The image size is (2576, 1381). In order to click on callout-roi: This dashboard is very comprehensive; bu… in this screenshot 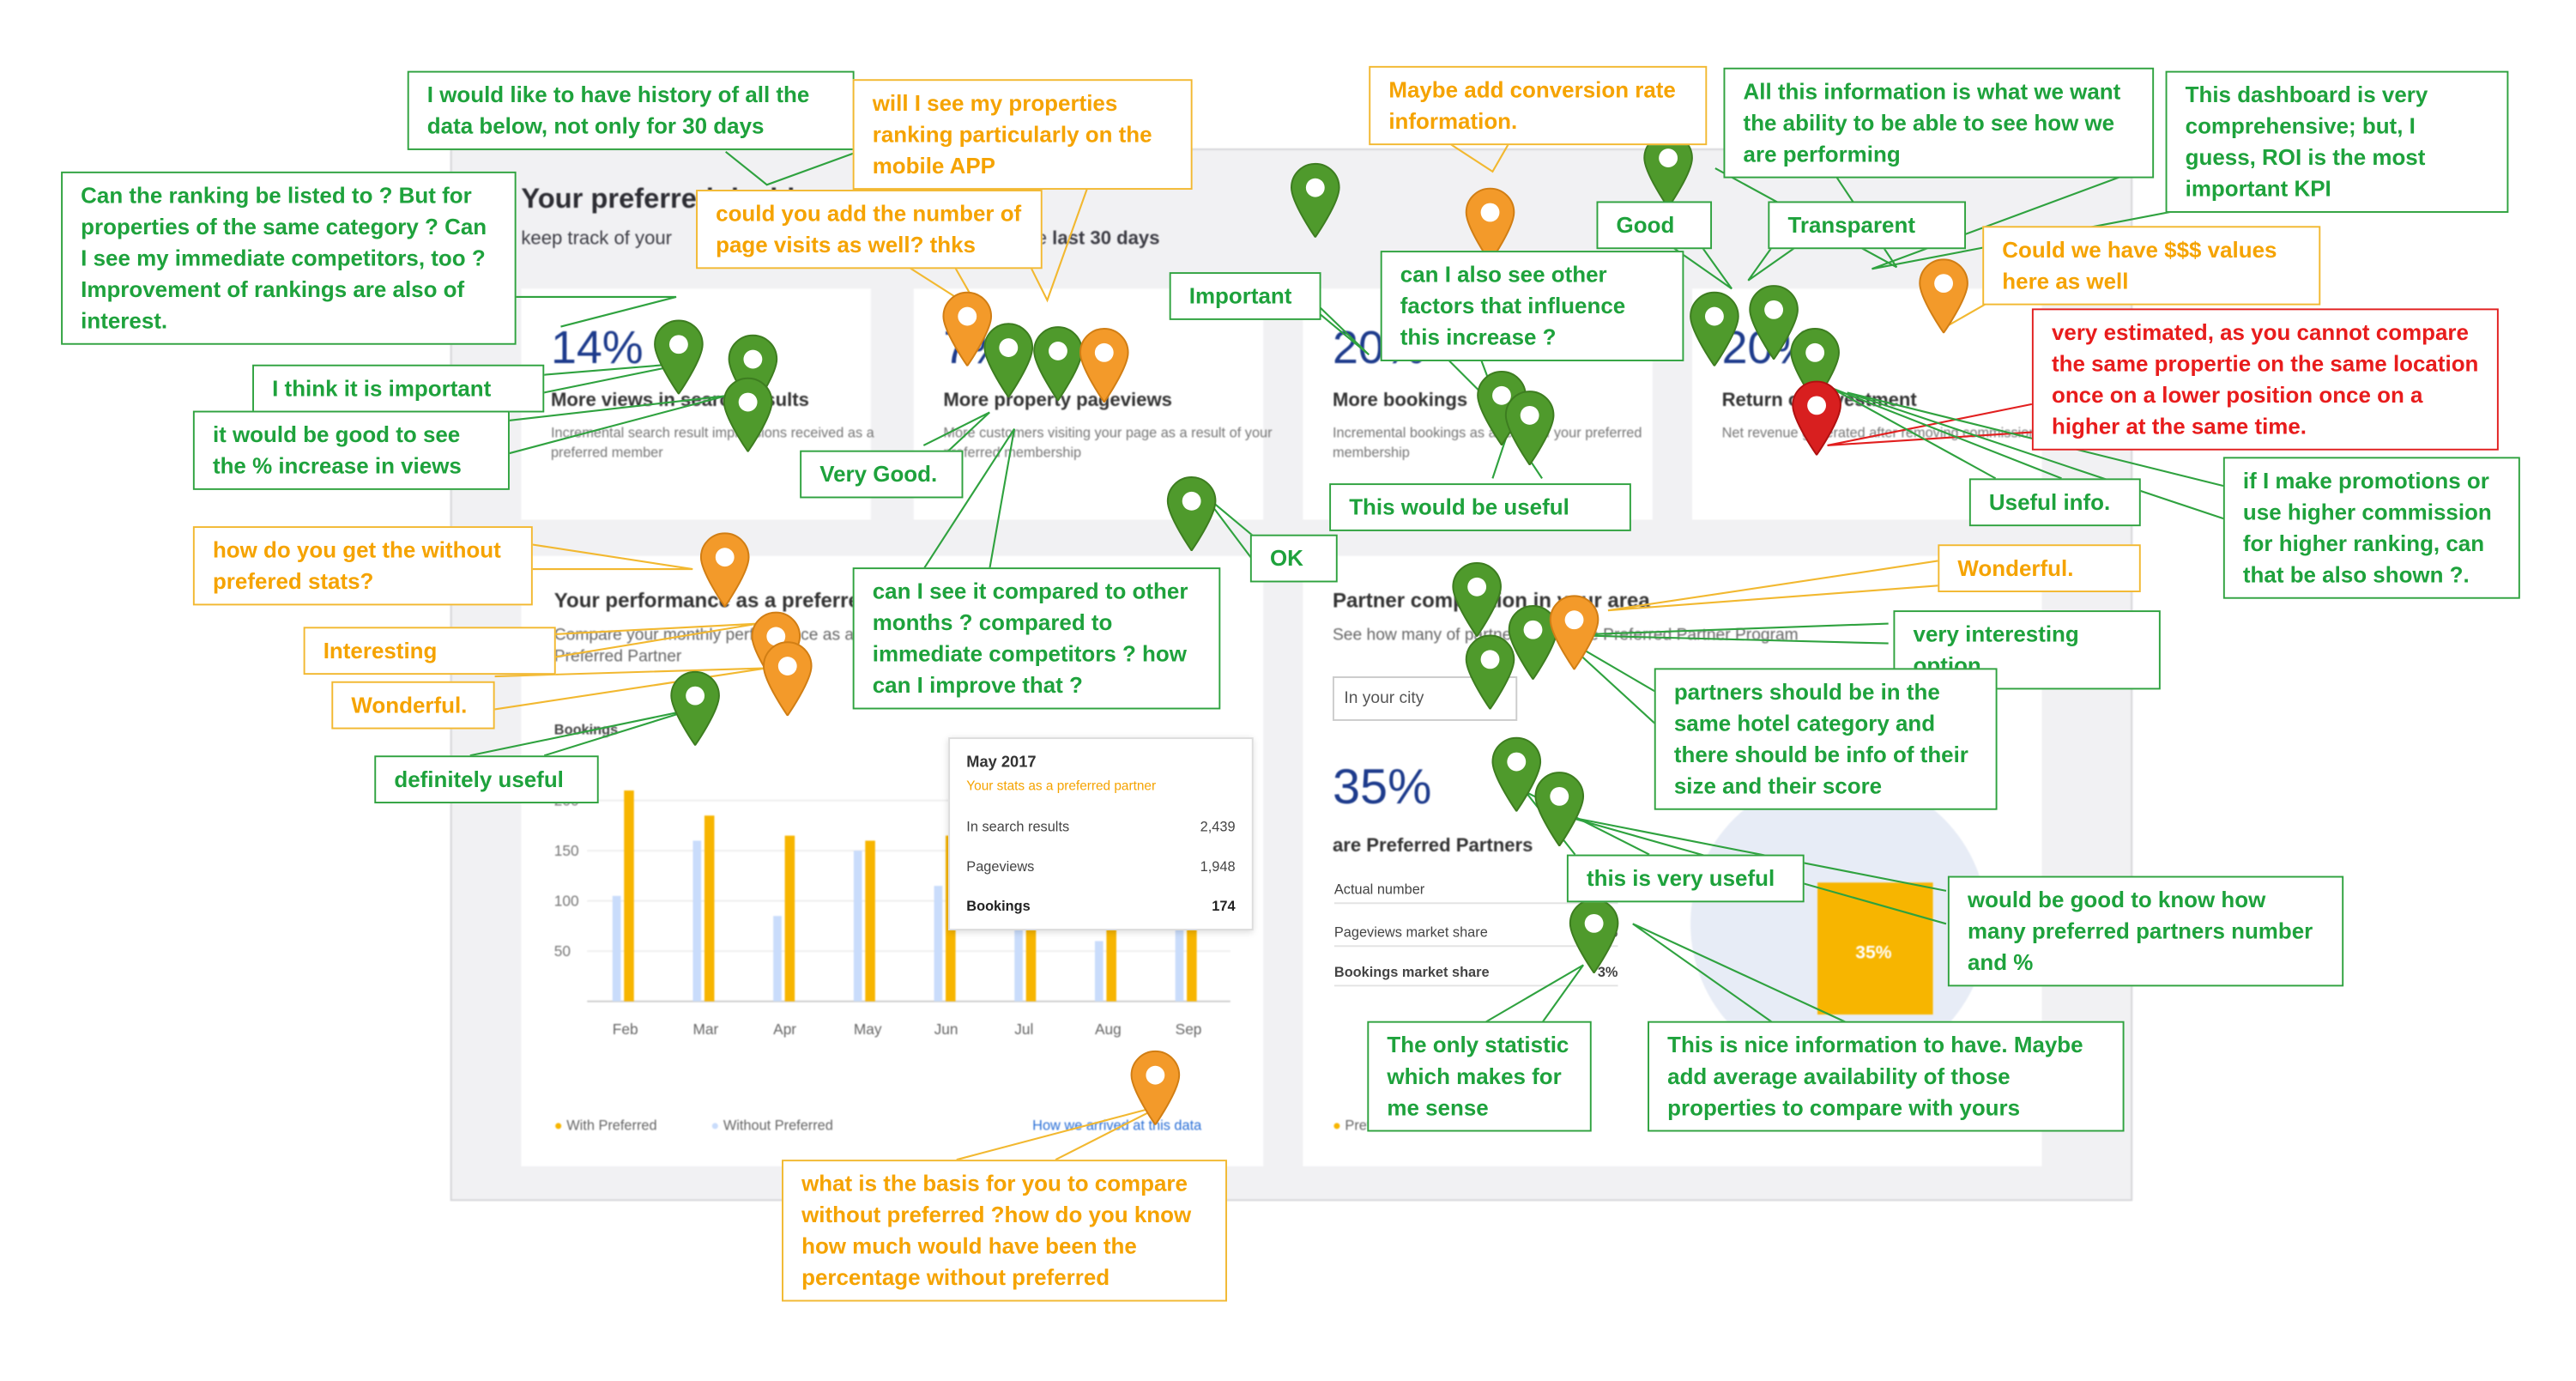, I will do `click(2337, 141)`.